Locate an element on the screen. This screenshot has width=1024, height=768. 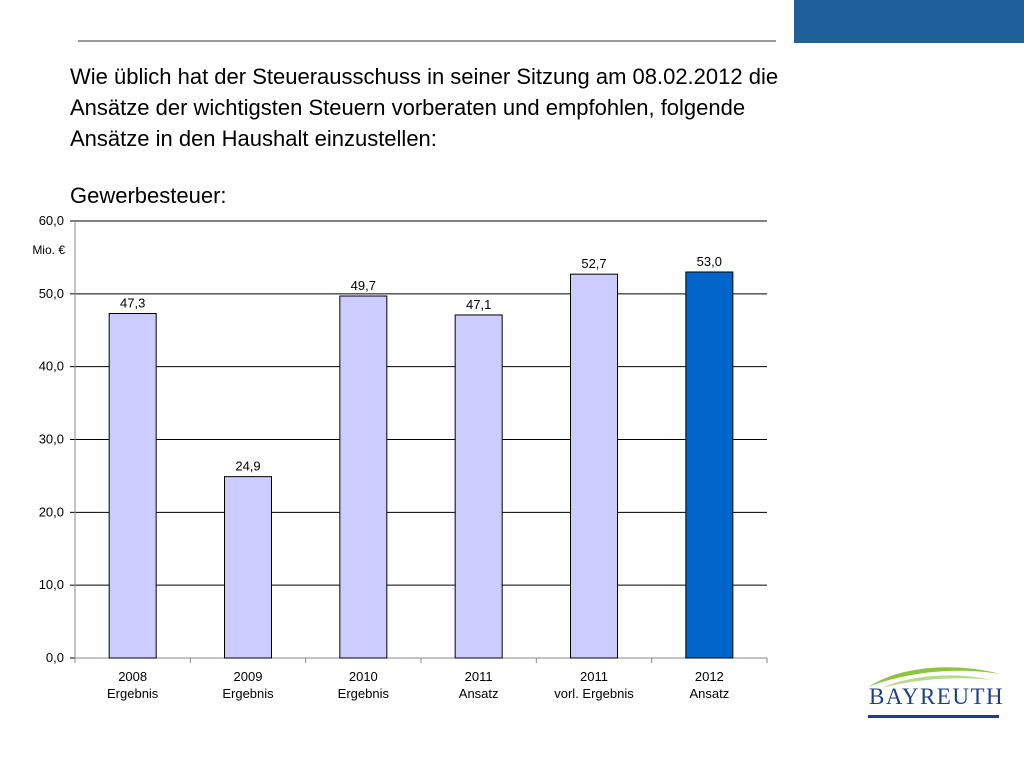
x-category-label: 2009 is located at coordinates (248, 676).